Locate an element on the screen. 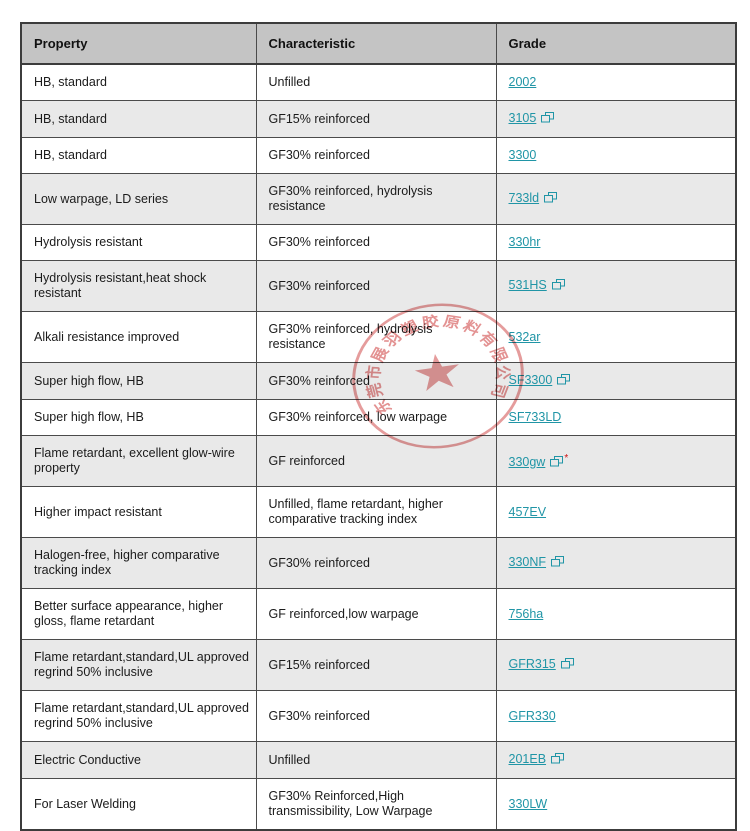 This screenshot has width=750, height=831. grade-link: 201EB is located at coordinates (527, 759).